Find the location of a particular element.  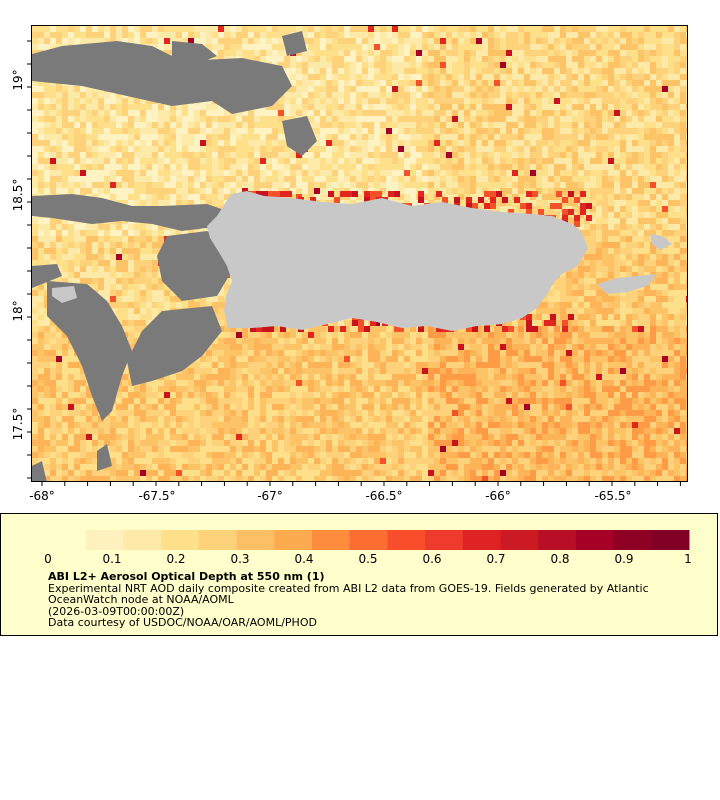

colorbar-tick-label: 0.3 is located at coordinates (239, 559).